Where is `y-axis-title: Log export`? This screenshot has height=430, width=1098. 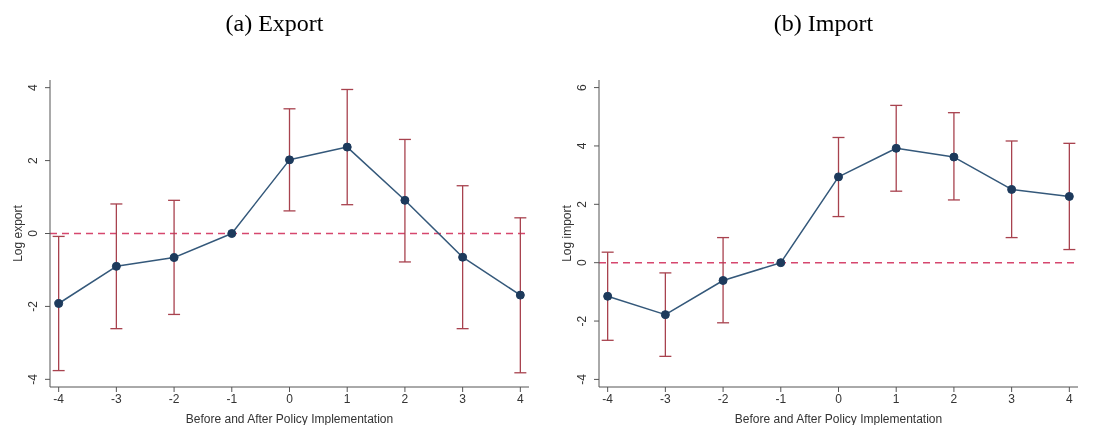 y-axis-title: Log export is located at coordinates (18, 233).